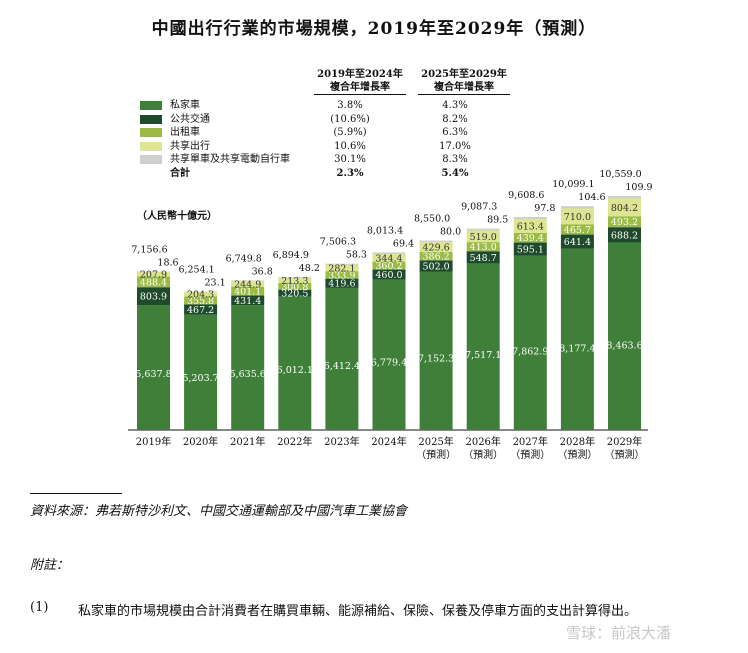 Image resolution: width=748 pixels, height=653 pixels. What do you see at coordinates (403, 243) in the screenshot?
I see `segment-value-label: 69.4` at bounding box center [403, 243].